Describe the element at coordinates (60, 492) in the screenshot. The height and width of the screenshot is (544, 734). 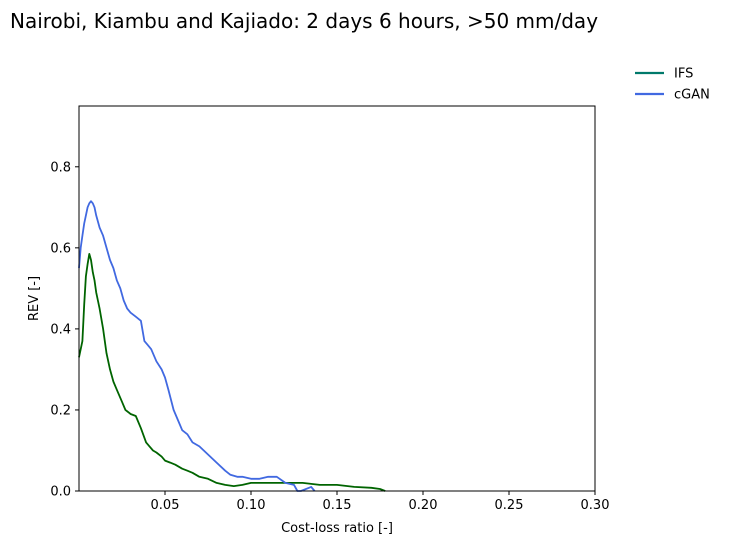
I see `y-tick-label: 0.0` at that location.